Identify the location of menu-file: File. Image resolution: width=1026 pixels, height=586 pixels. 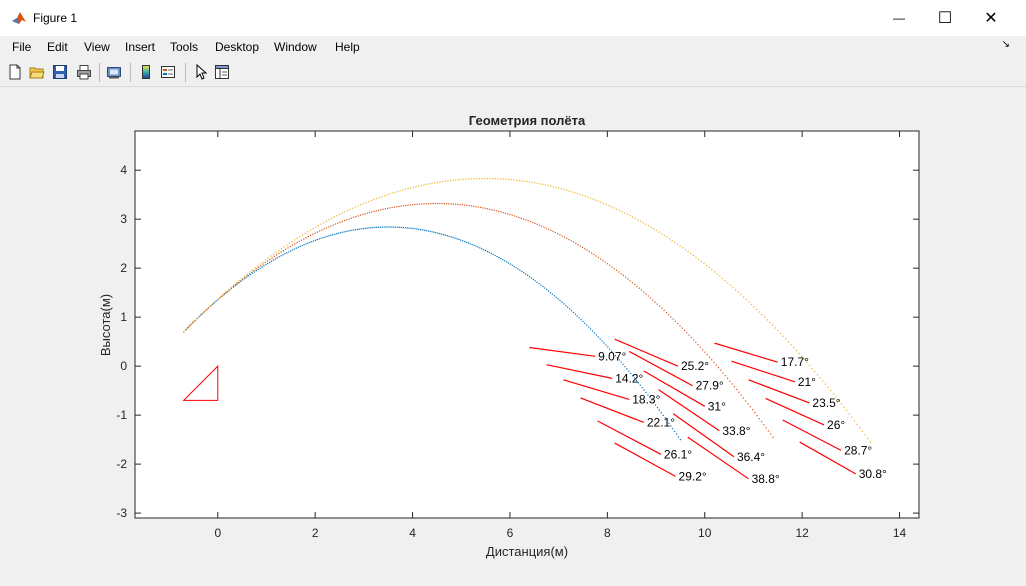
(22, 47).